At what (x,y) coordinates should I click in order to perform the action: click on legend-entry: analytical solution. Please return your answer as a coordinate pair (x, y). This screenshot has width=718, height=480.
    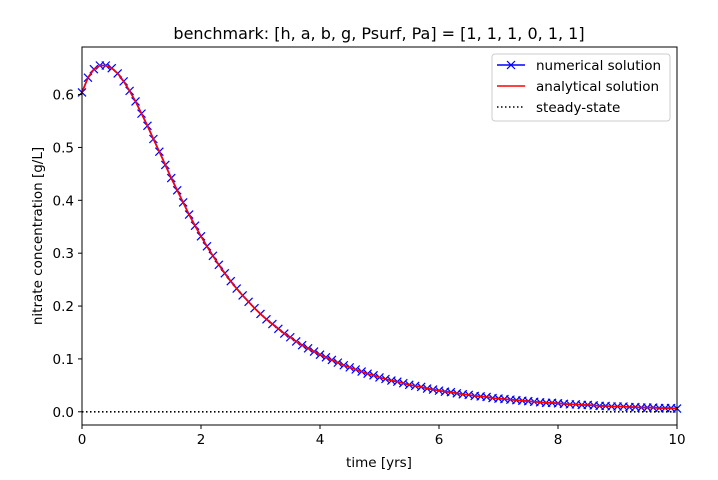
    Looking at the image, I should click on (578, 87).